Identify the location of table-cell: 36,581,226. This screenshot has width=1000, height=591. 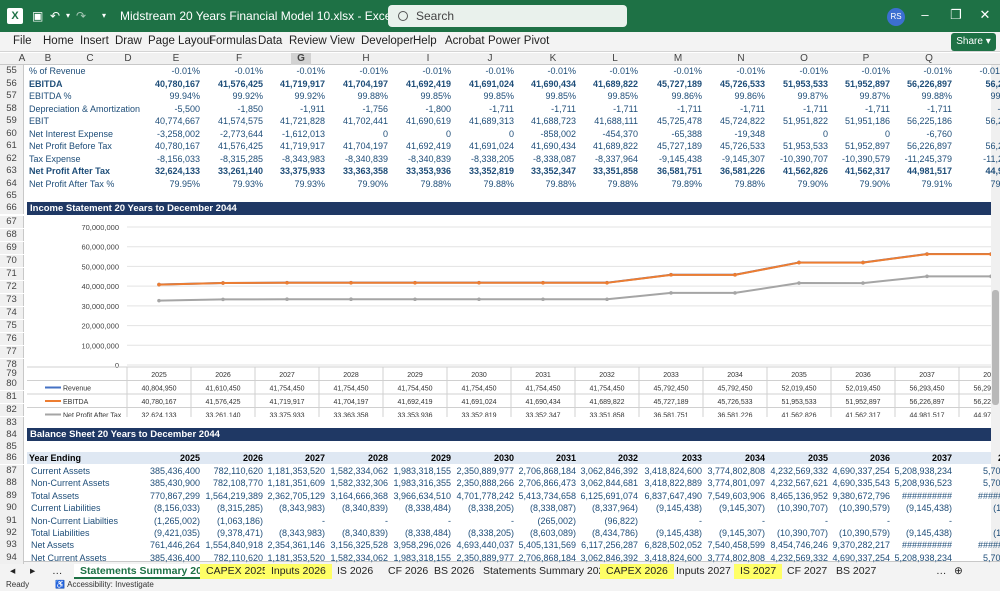
(742, 171).